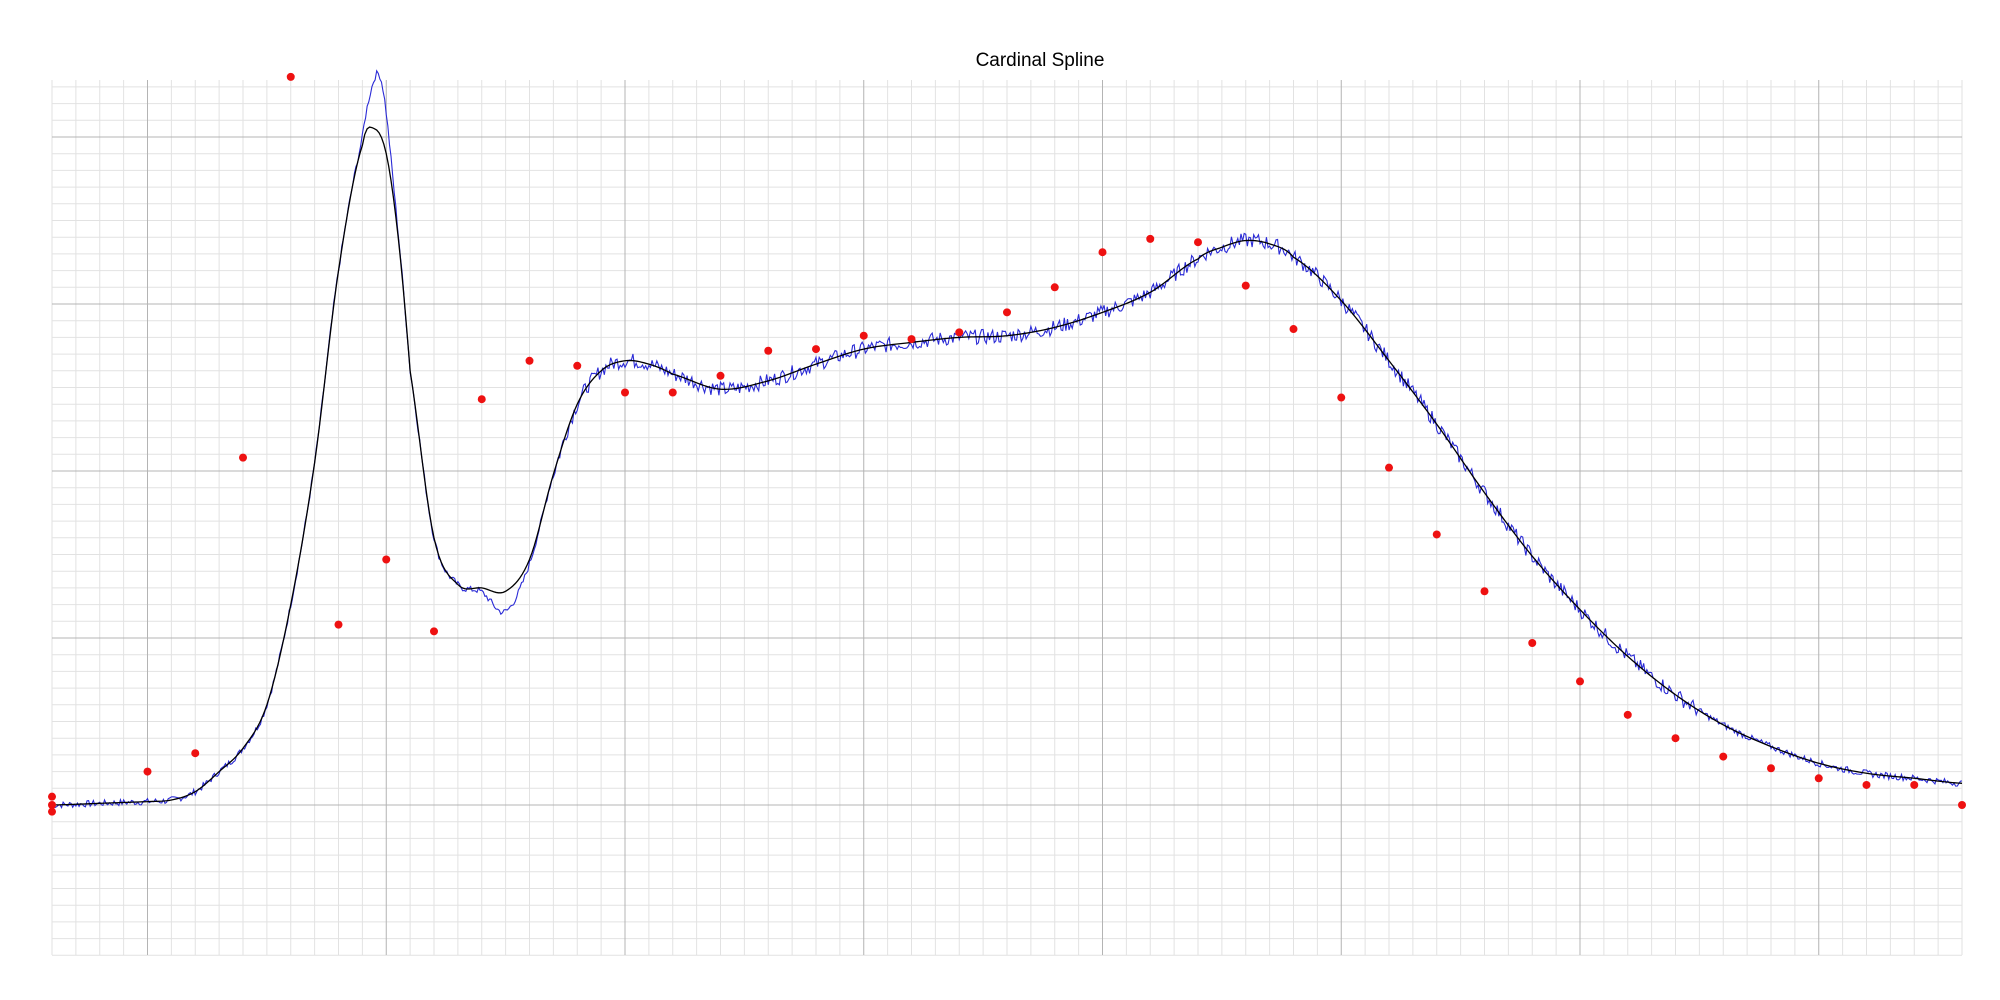 This screenshot has height=1000, width=2000. What do you see at coordinates (1040, 60) in the screenshot?
I see `chart-title: Cardinal Spline` at bounding box center [1040, 60].